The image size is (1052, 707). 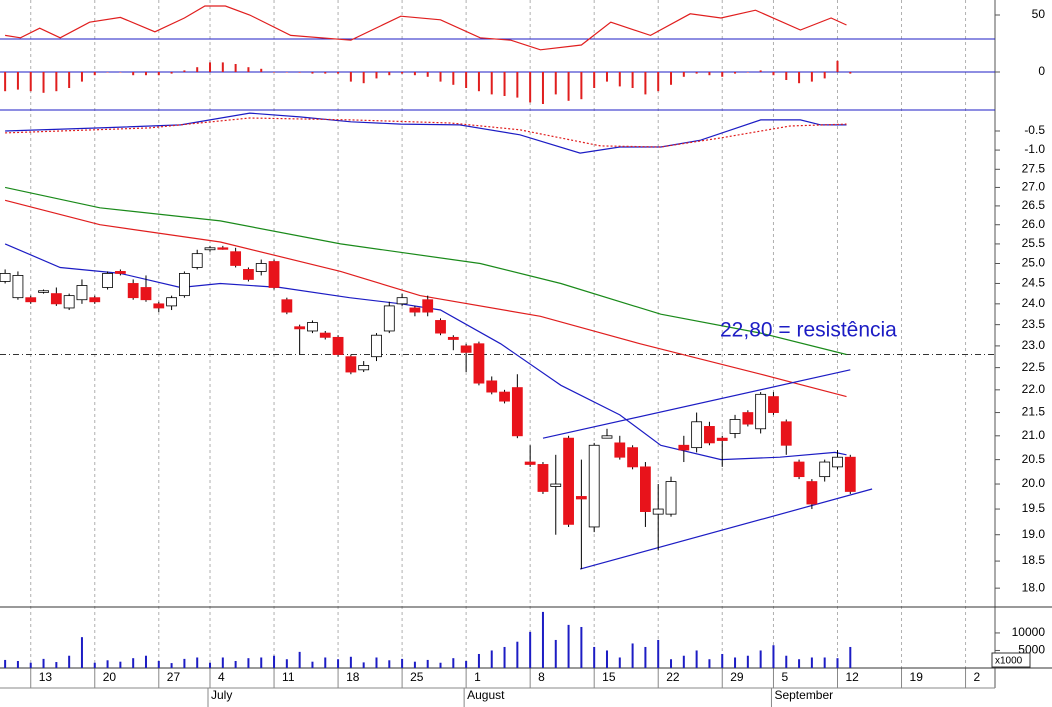 I want to click on y-tick-label: 25.0, so click(x=1034, y=263).